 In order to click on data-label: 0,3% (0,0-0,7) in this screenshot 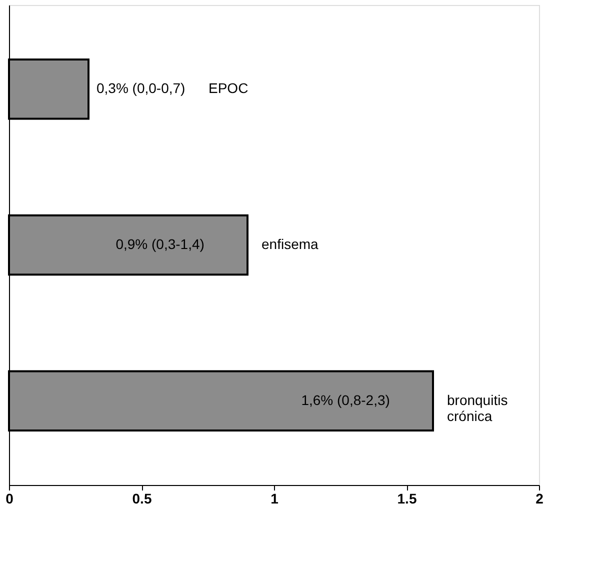, I will do `click(141, 88)`.